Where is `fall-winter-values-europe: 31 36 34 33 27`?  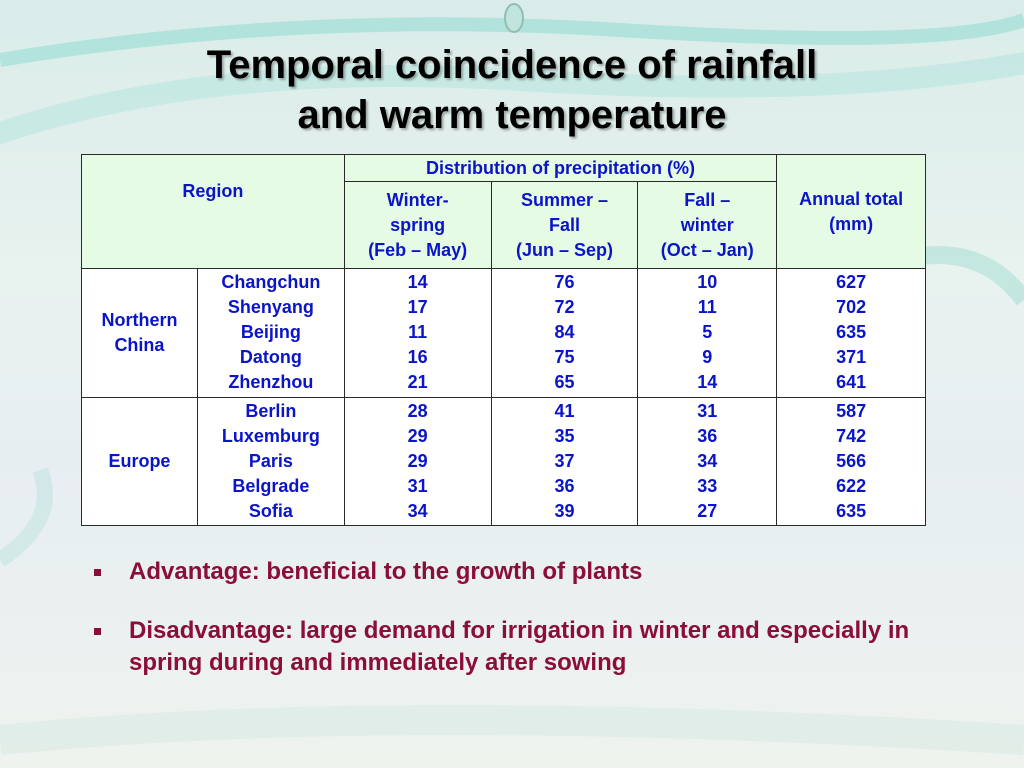
fall-winter-values-europe: 31 36 34 33 27 is located at coordinates (707, 461).